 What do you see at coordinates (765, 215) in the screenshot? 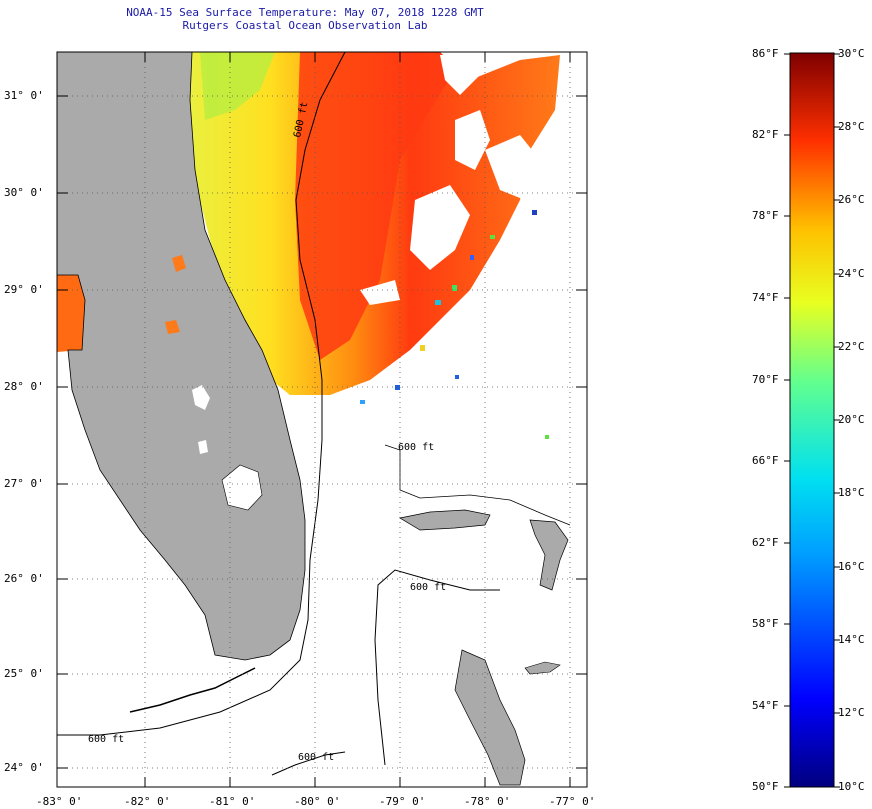
I see `colorbar-f-label: 78°F` at bounding box center [765, 215].